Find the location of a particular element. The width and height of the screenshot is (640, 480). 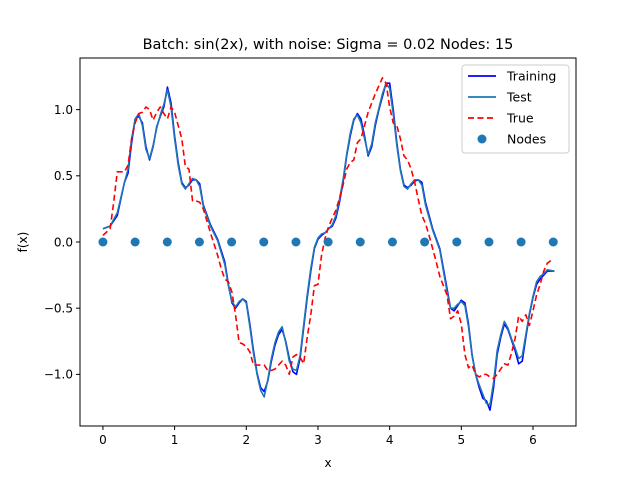

y-tick-label: 0.0 is located at coordinates (63, 242).